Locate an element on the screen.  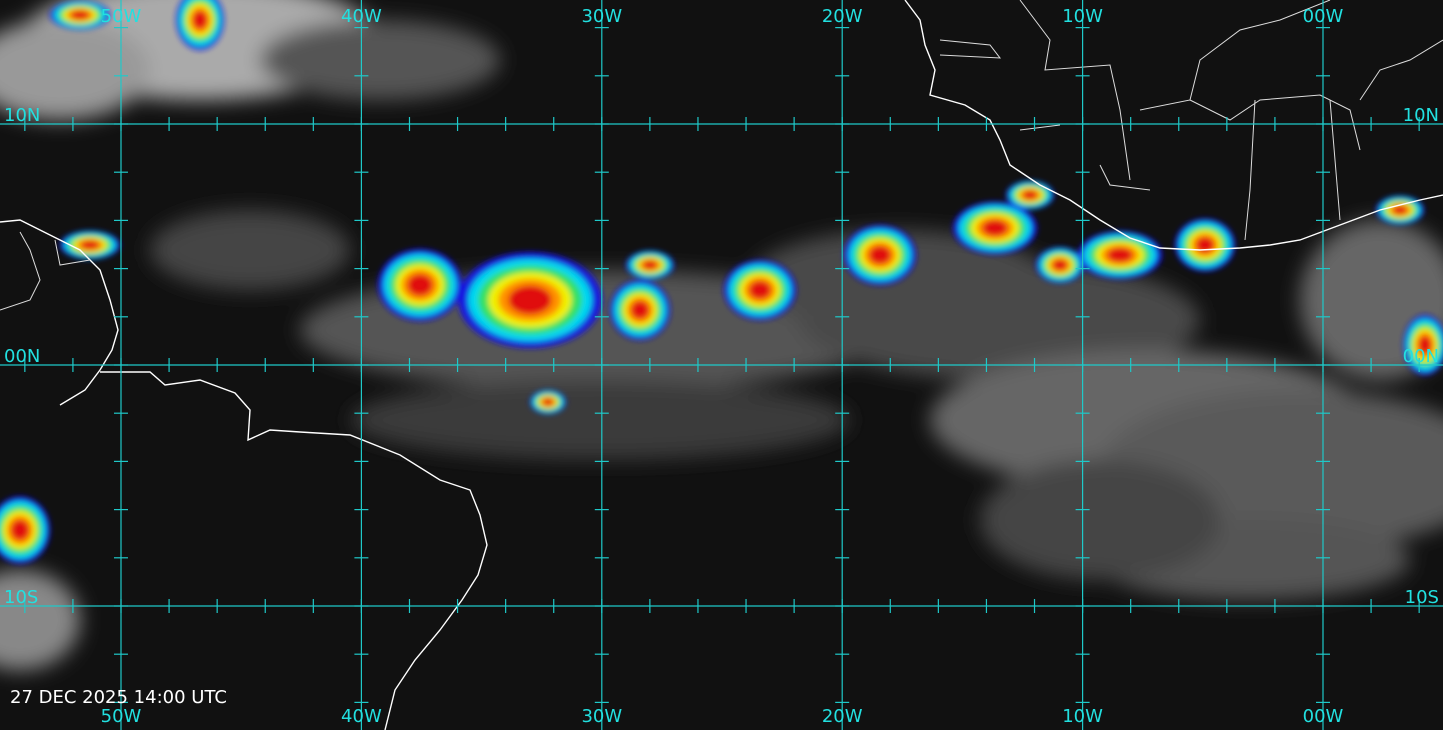
timestamp: 27 DEC 2025 14:00 UTC is located at coordinates (118, 697).